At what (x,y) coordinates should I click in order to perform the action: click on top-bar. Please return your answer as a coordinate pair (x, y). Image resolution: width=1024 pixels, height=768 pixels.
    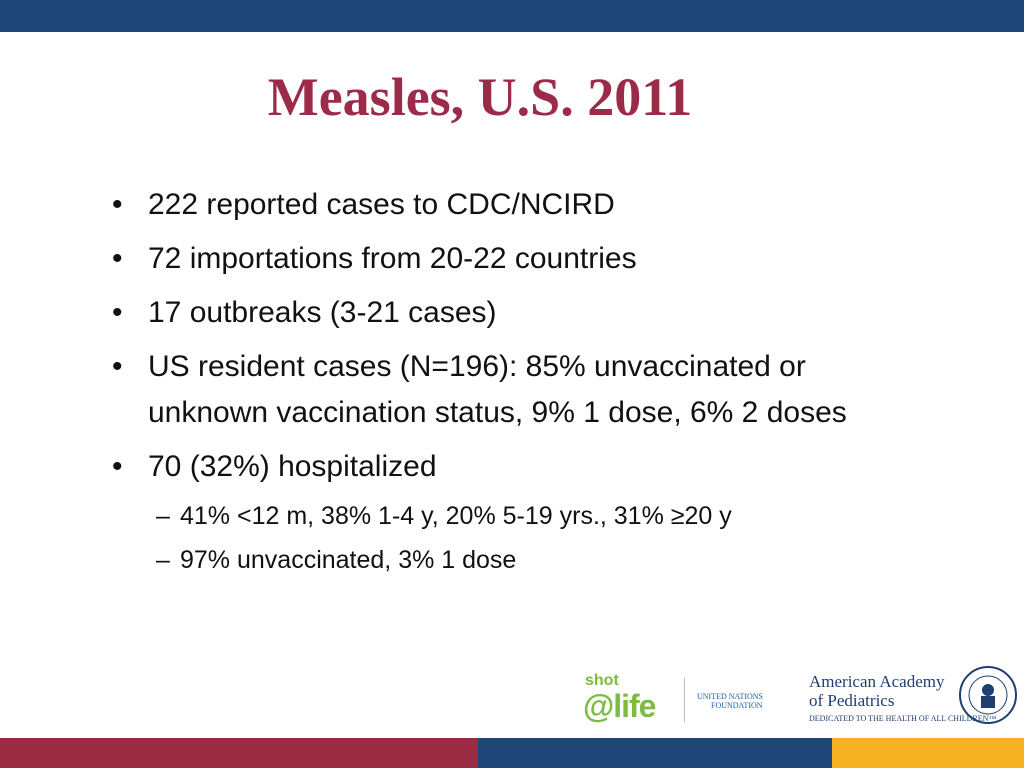
    Looking at the image, I should click on (512, 16).